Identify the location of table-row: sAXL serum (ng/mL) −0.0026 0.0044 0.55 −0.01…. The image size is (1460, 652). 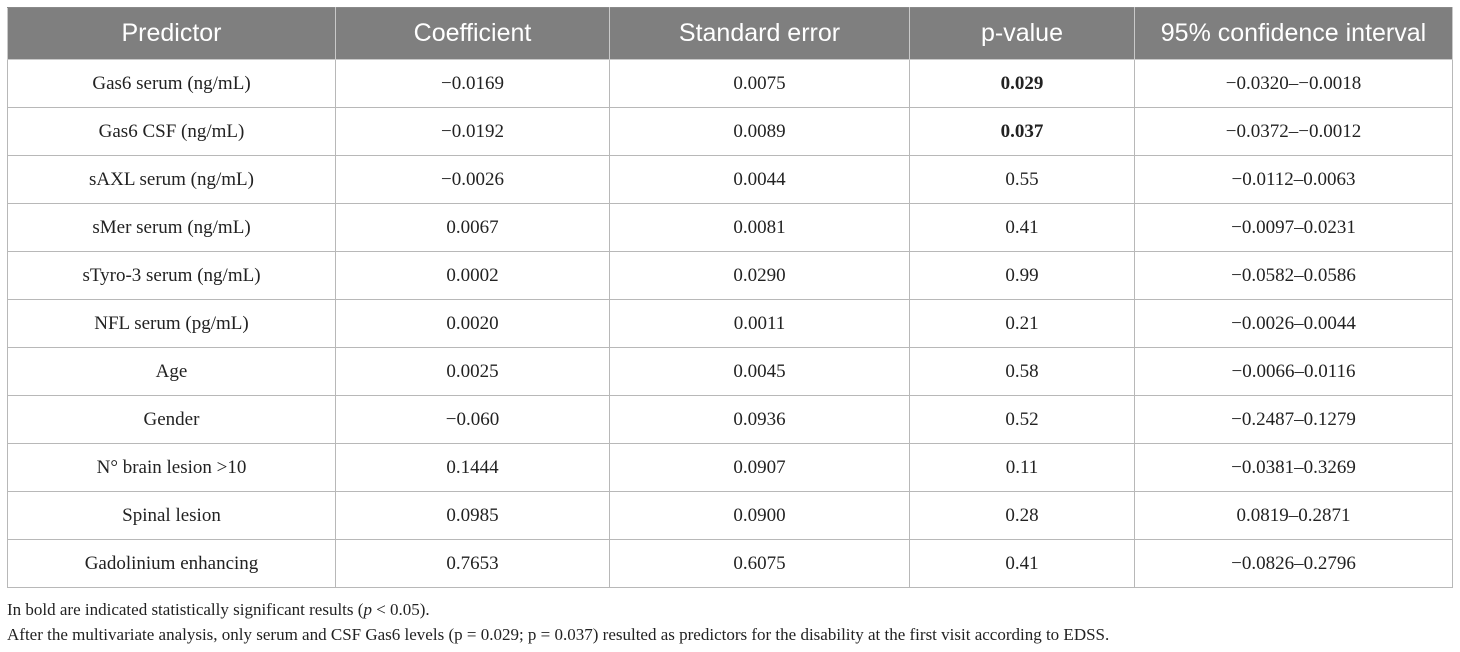
(730, 179).